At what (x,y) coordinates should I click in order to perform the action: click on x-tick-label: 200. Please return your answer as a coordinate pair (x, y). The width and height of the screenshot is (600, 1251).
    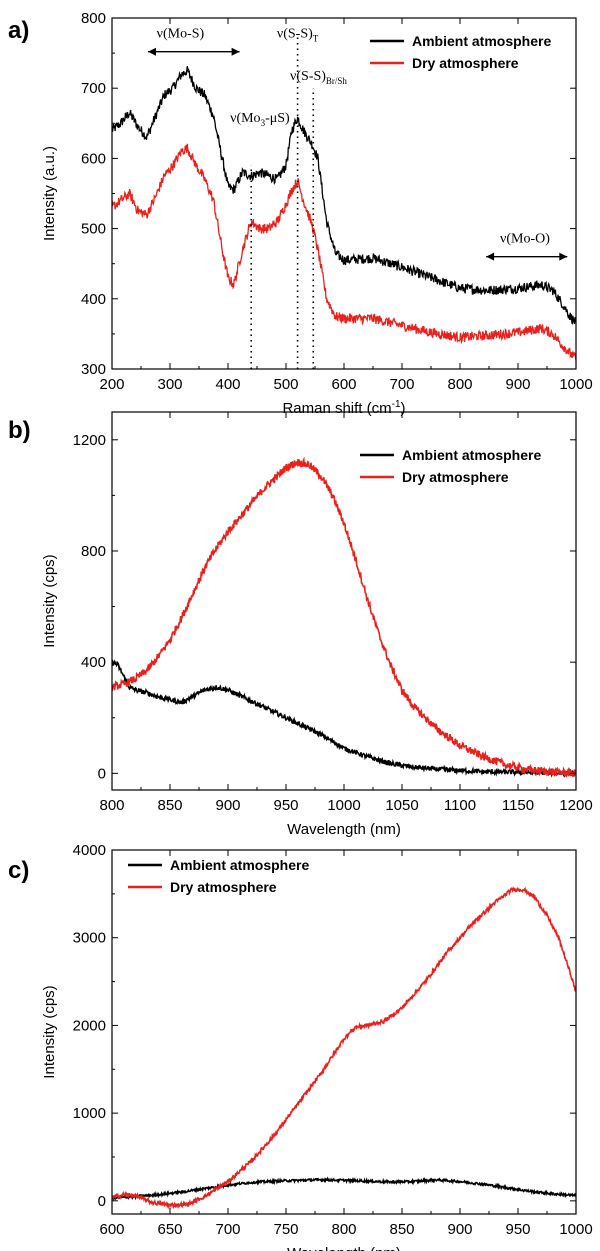
    Looking at the image, I should click on (111, 384).